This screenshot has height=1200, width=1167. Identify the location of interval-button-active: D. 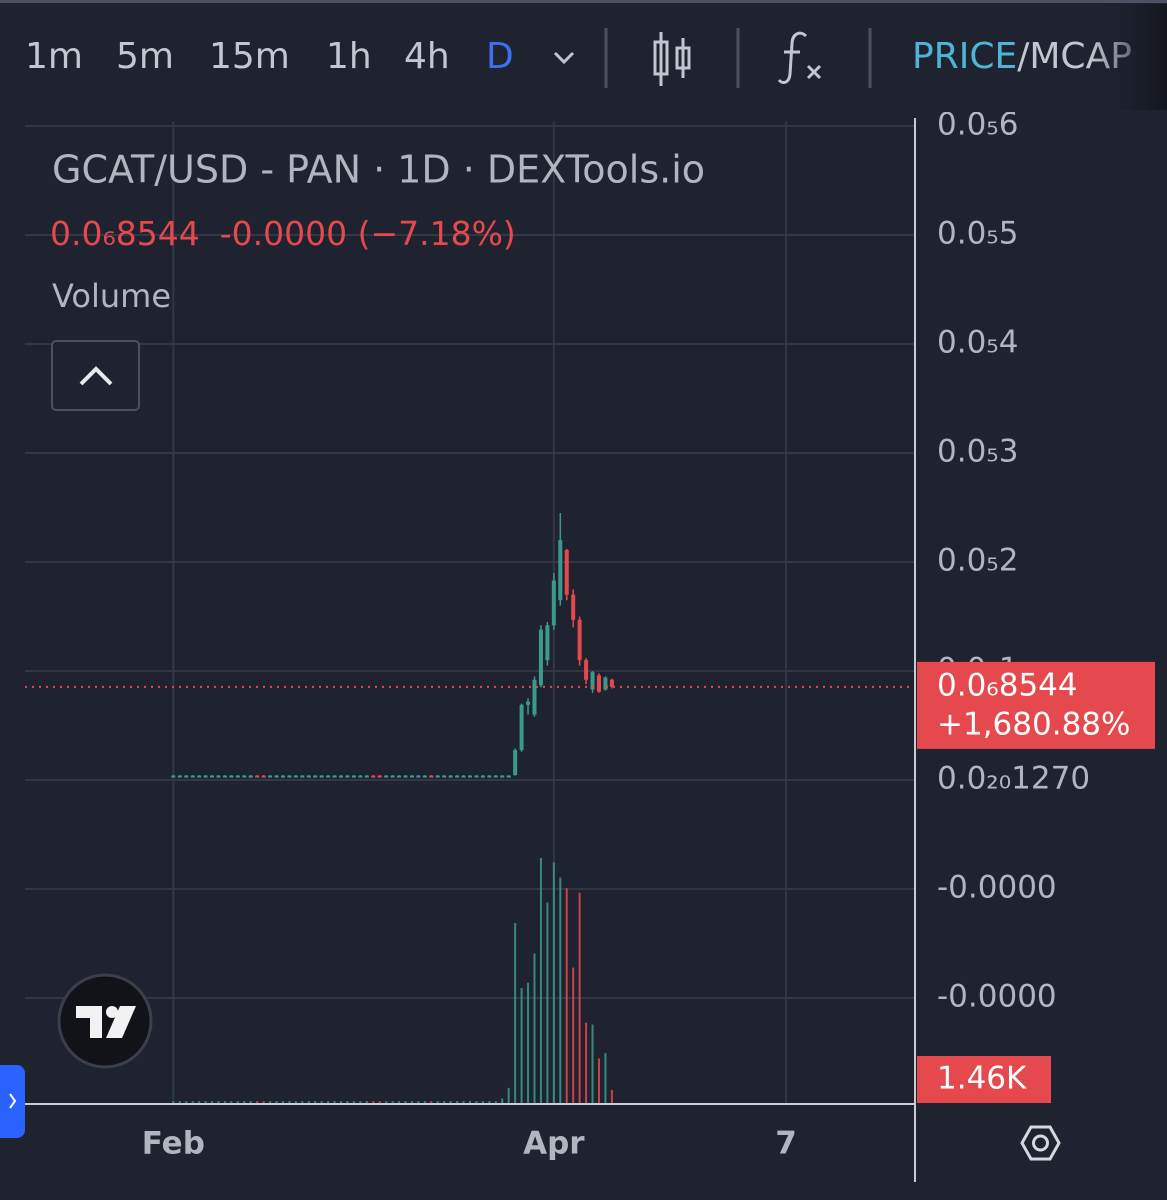
(500, 56).